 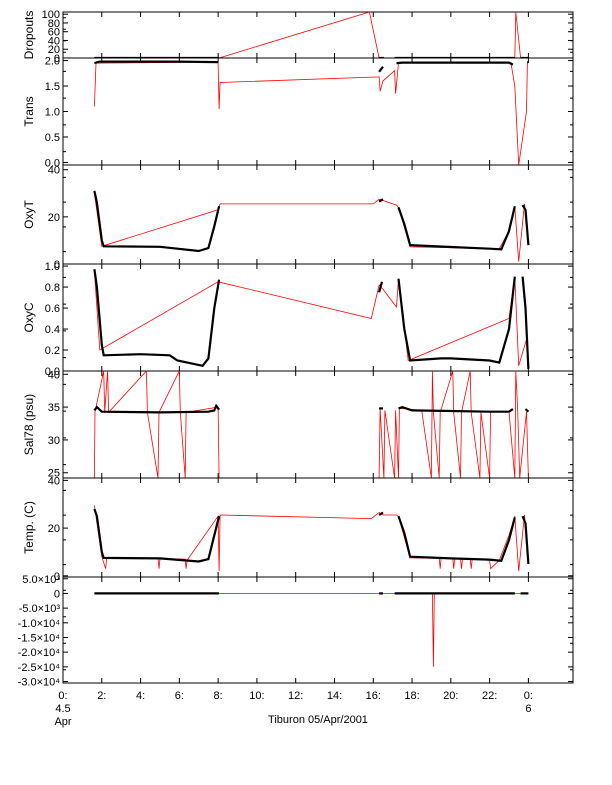 What do you see at coordinates (40, 609) in the screenshot?
I see `y-tick-label: -5.0×10³` at bounding box center [40, 609].